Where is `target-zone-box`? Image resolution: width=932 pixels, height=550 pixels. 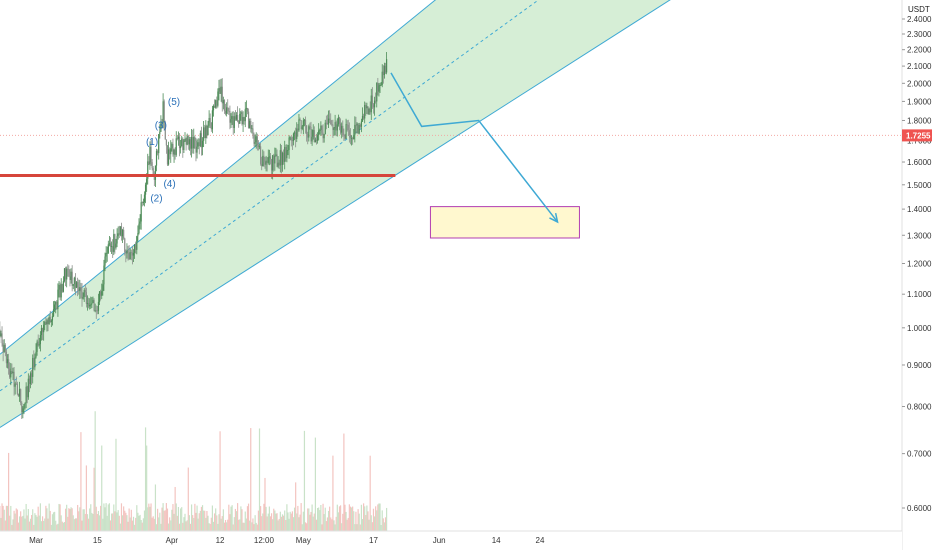 target-zone-box is located at coordinates (504, 222).